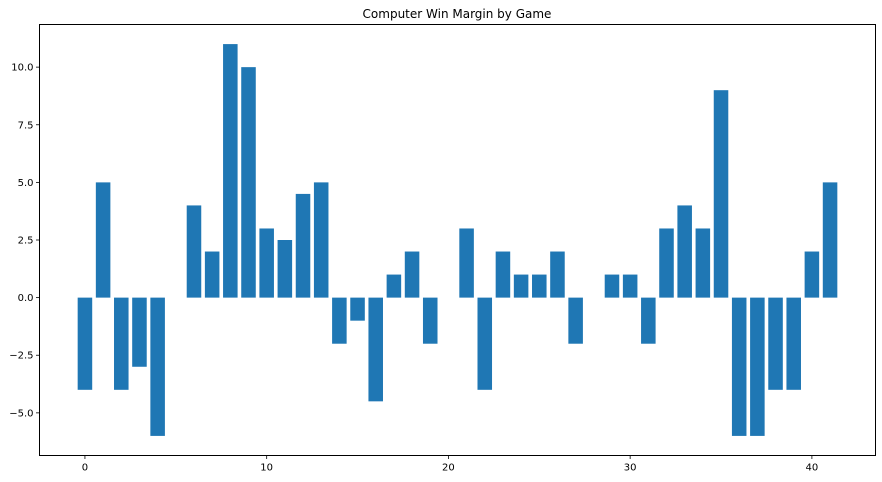 The image size is (882, 482). I want to click on y-axis: −5.0 −2.5 0.0 2.5 5.0 7.5 10.0, so click(24, 241).